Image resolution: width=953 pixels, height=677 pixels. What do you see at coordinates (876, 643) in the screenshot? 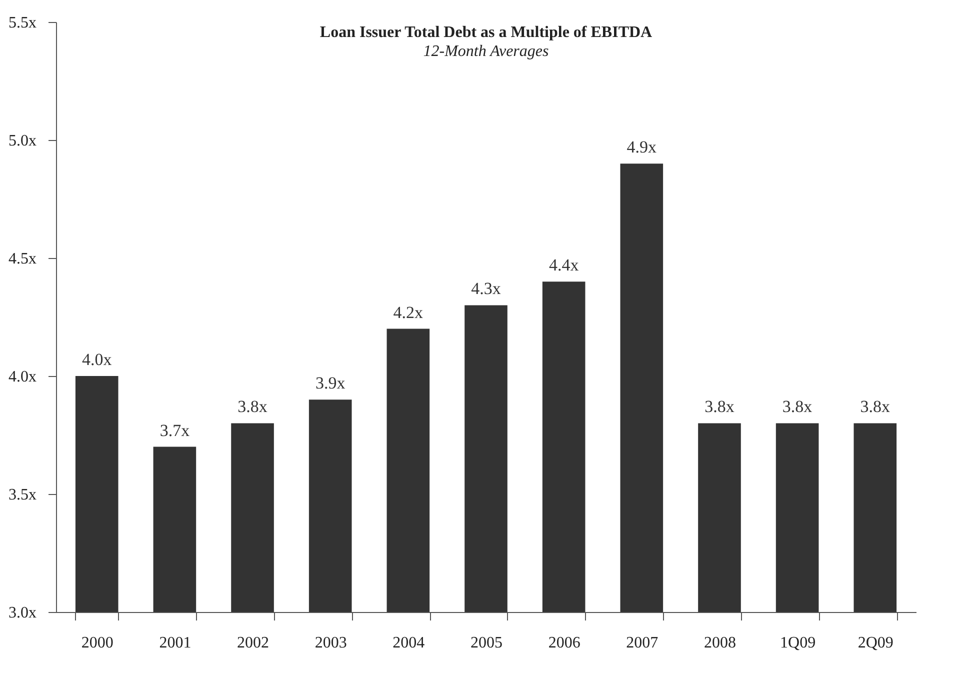
I see `x-tick-label: 2Q09` at bounding box center [876, 643].